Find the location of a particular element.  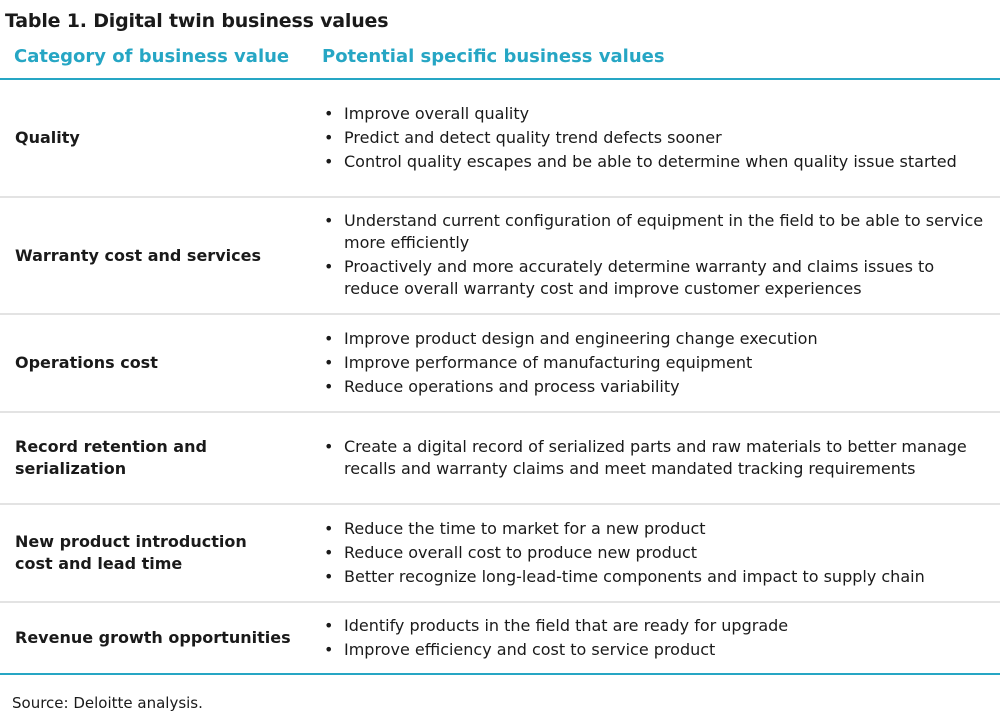

header-values: Potential specific business values is located at coordinates (493, 56).